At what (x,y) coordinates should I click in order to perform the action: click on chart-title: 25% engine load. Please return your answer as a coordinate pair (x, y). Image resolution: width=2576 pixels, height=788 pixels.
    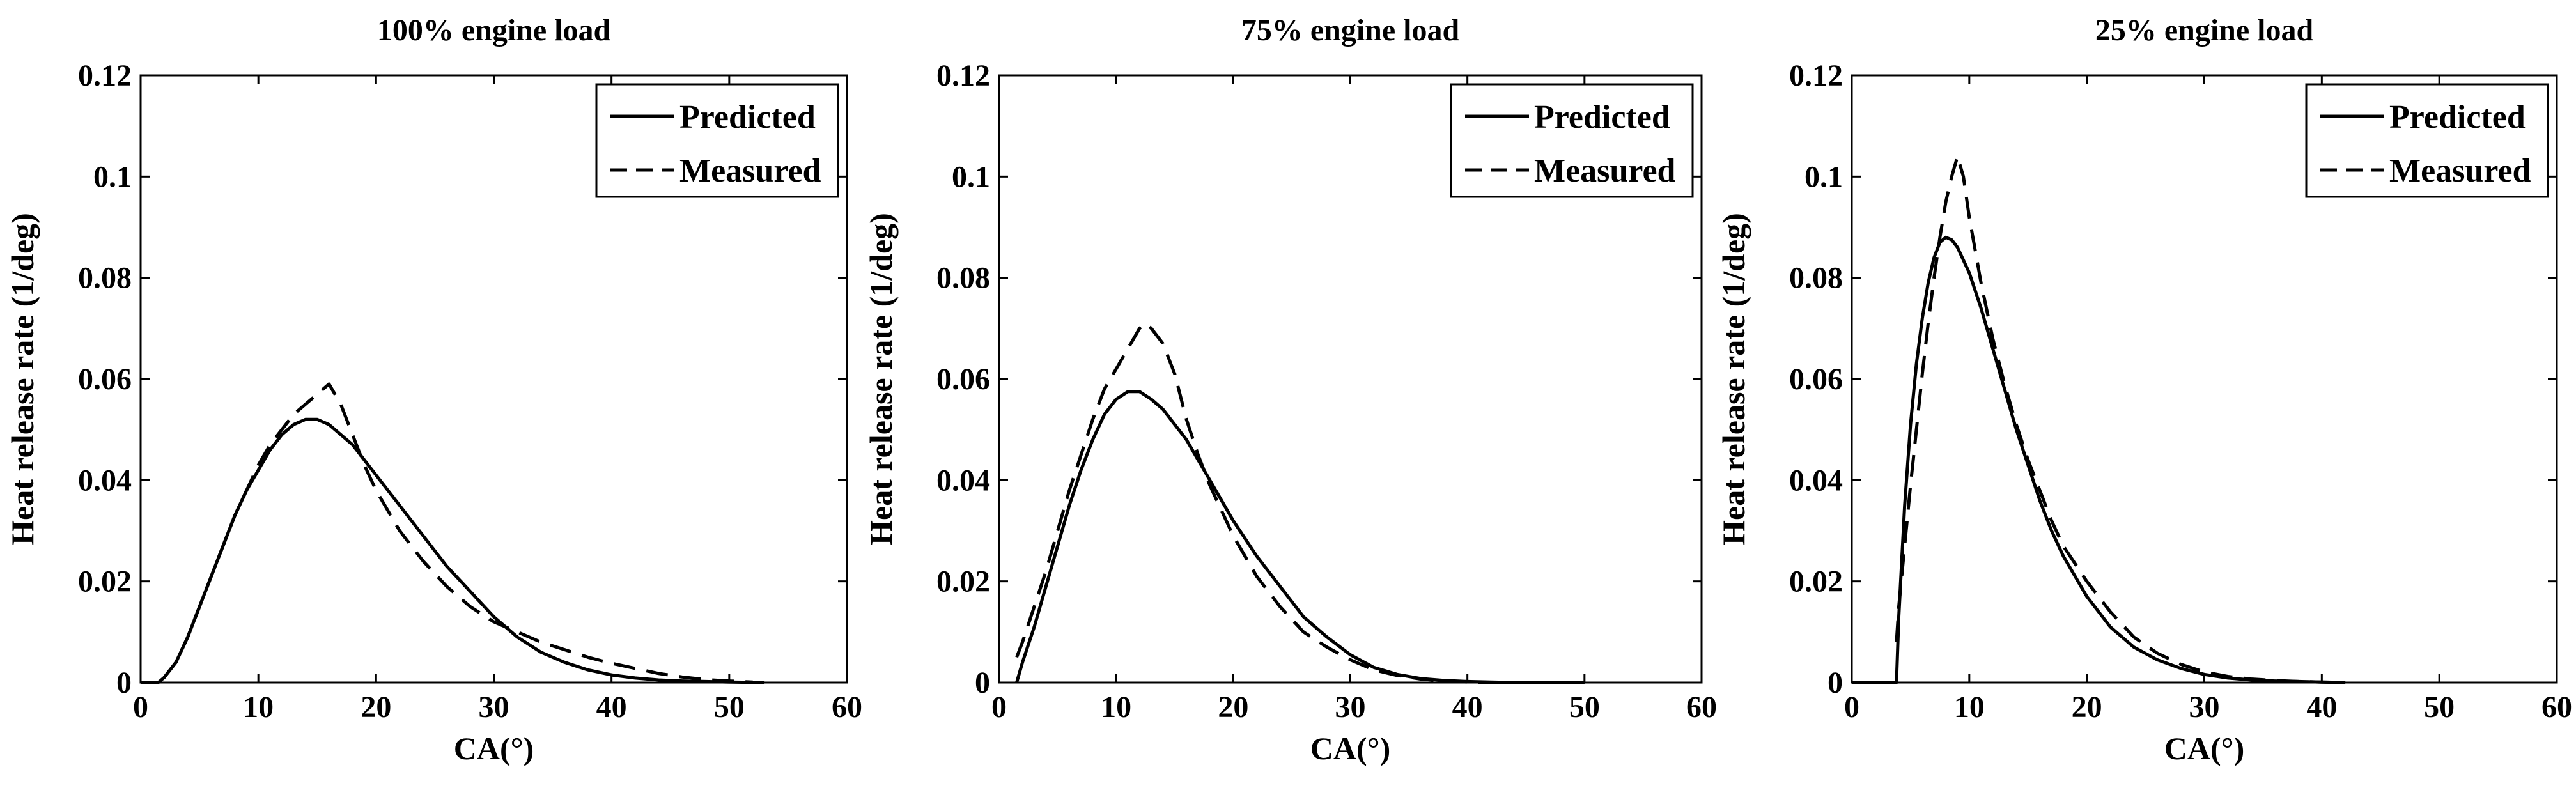
    Looking at the image, I should click on (2204, 30).